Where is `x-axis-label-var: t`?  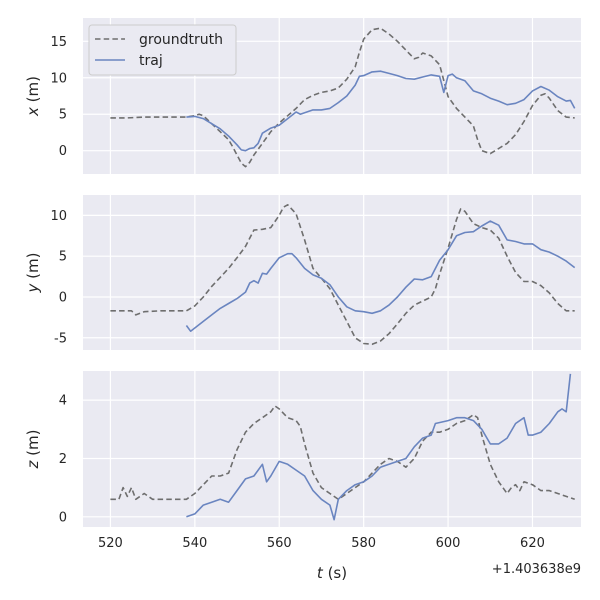
x-axis-label-var: t is located at coordinates (320, 573).